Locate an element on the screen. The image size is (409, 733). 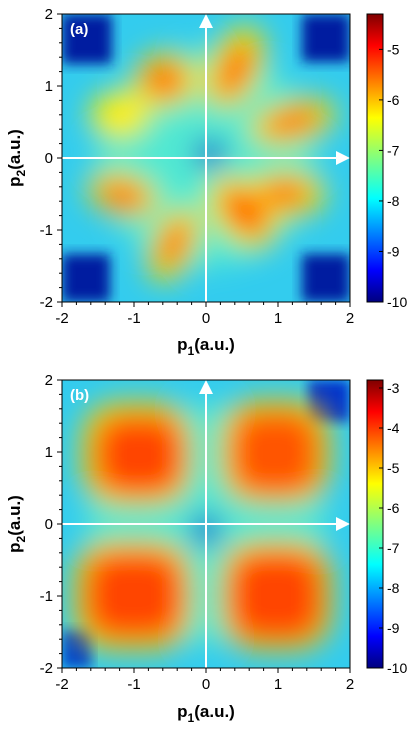
x-tick-label-b: 1 is located at coordinates (278, 684).